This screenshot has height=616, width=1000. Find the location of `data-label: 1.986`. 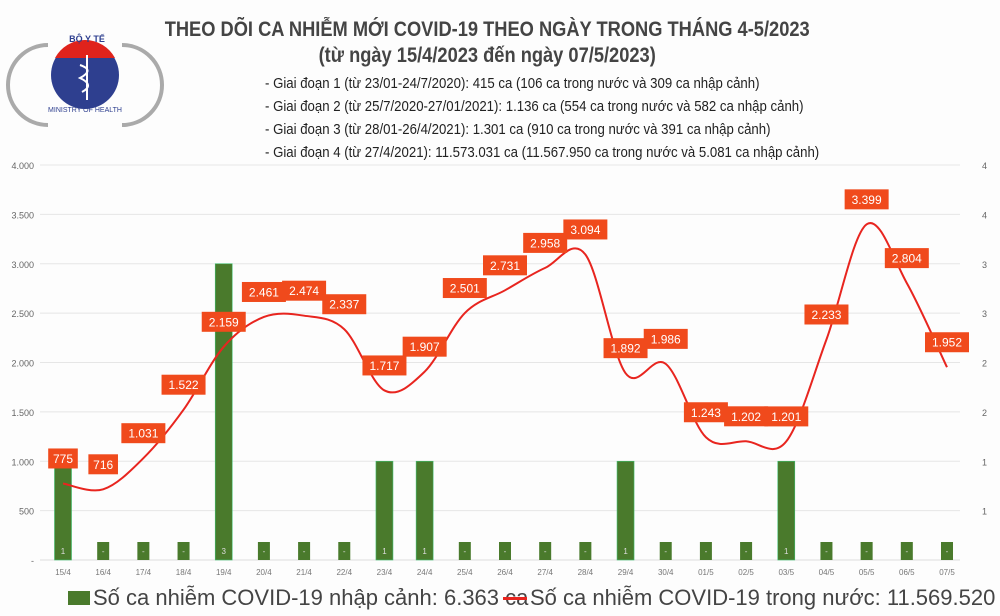

data-label: 1.986 is located at coordinates (666, 339).